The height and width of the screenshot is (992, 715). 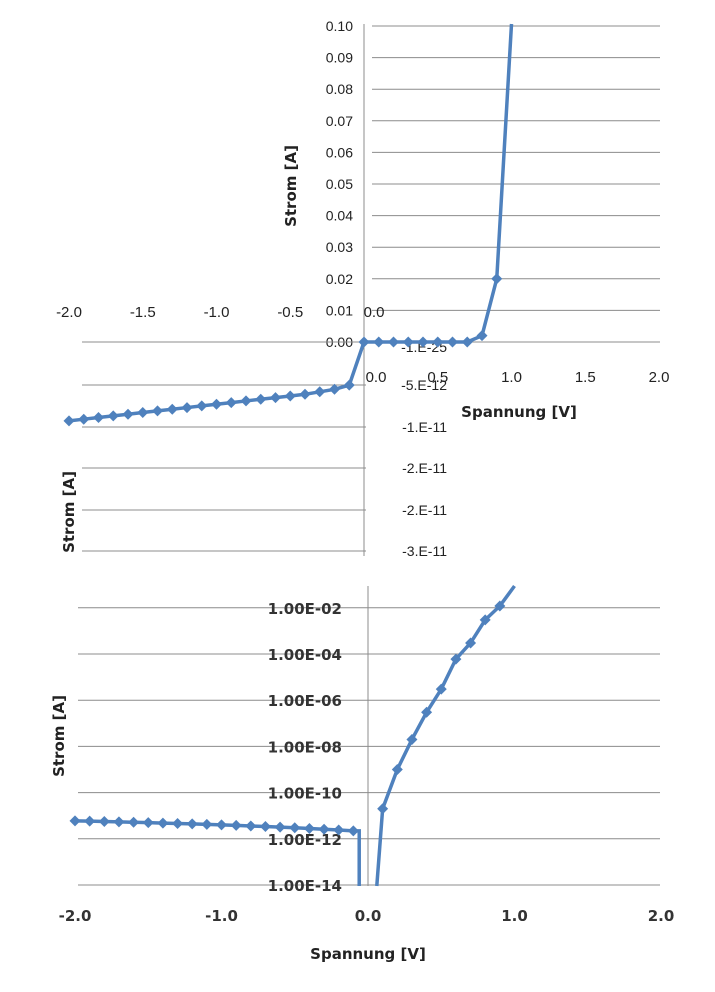 I want to click on upper-x-tick-label: -2.0, so click(x=69, y=312).